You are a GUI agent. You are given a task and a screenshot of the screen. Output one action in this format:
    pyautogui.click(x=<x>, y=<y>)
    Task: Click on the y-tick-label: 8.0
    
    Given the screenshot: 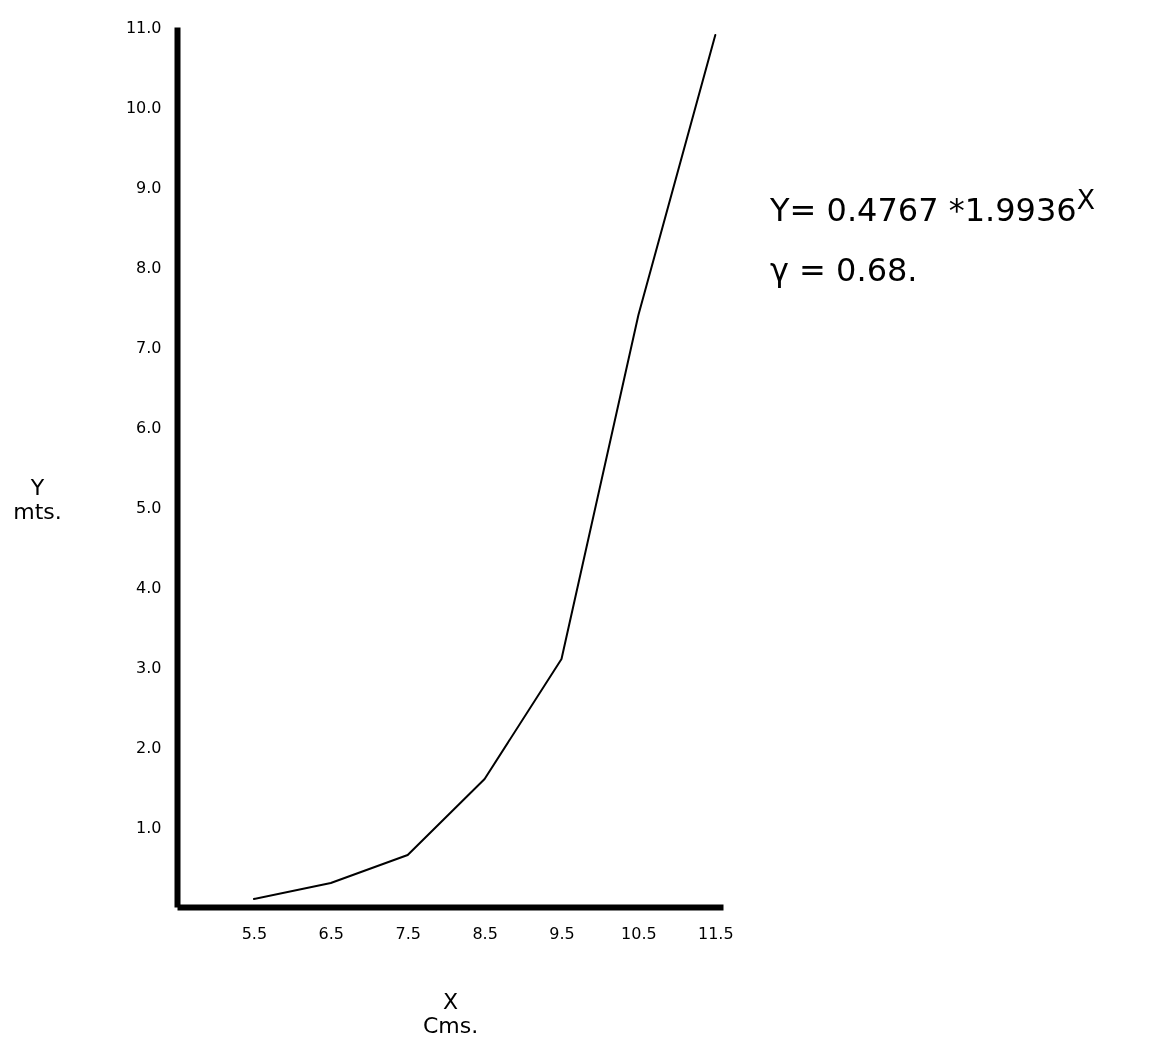 What is the action you would take?
    pyautogui.click(x=149, y=267)
    